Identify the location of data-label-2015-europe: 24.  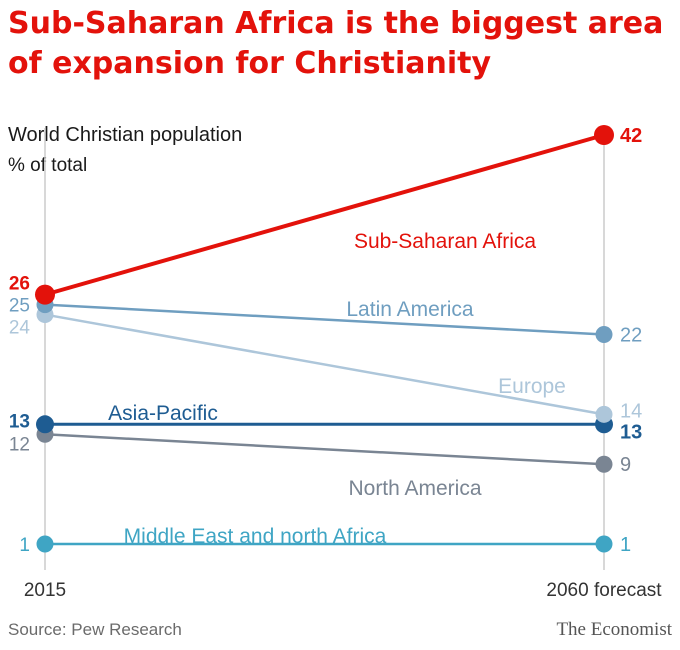
(20, 328).